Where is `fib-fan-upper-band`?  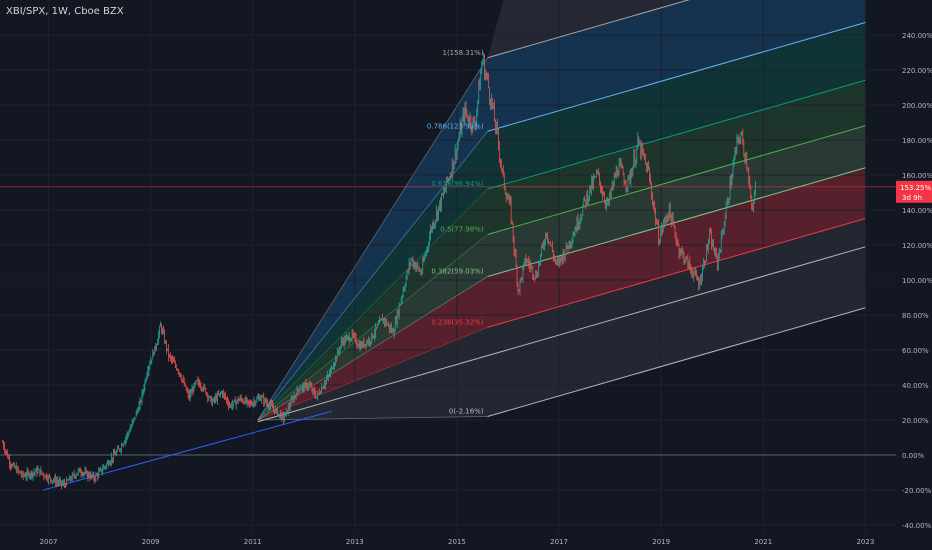 fib-fan-upper-band is located at coordinates (588, 29).